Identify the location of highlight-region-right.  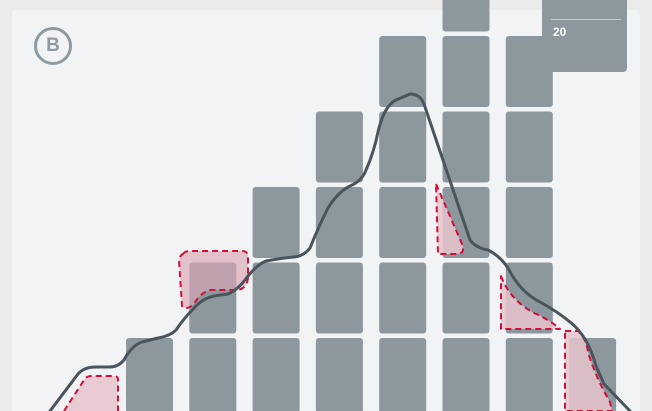
(588, 370).